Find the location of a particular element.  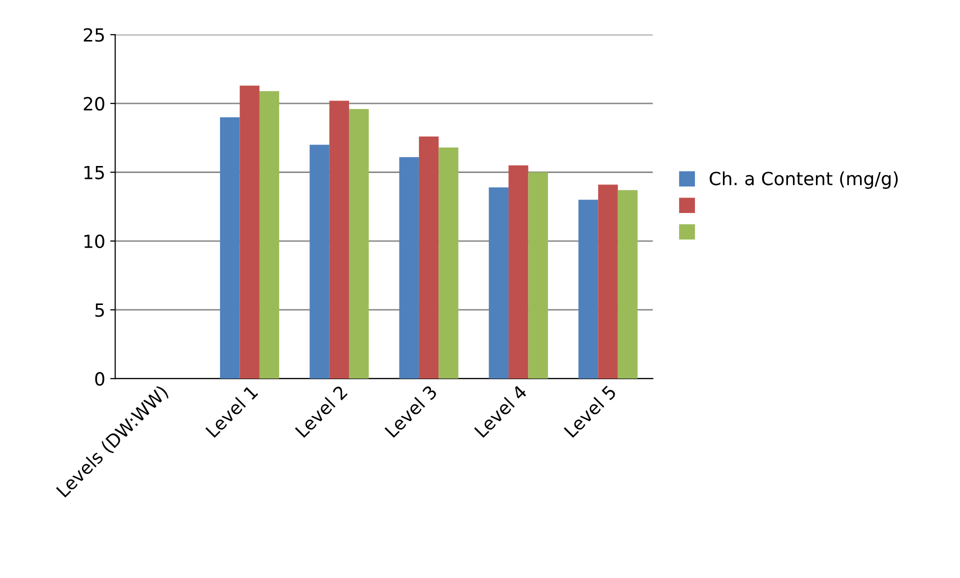

y-tick-label: 20 is located at coordinates (94, 103).